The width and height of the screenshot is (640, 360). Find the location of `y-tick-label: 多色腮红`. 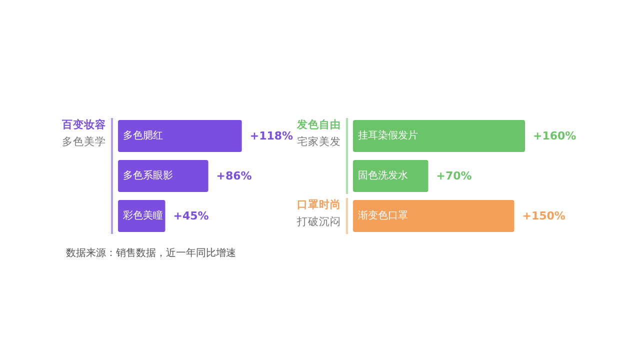

y-tick-label: 多色腮红 is located at coordinates (143, 136).